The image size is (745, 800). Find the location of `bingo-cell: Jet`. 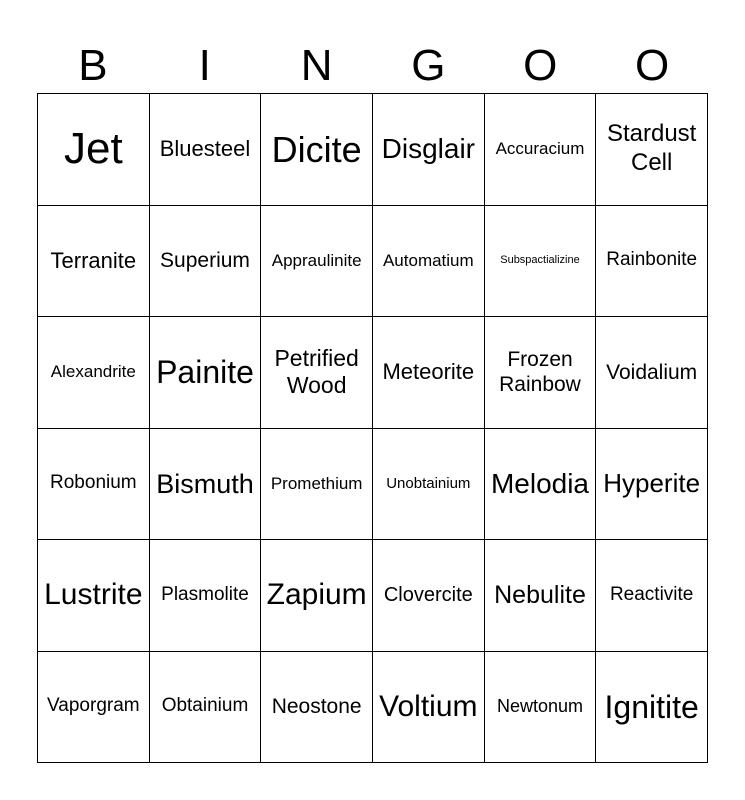

bingo-cell: Jet is located at coordinates (94, 150).